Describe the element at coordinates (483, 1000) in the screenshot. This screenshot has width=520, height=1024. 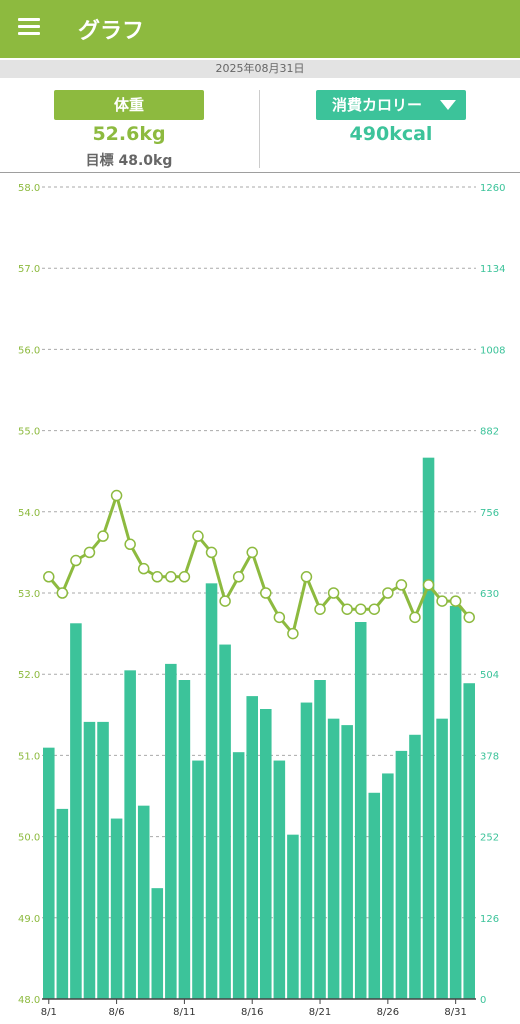
I see `y-right-tick-label: 0` at that location.